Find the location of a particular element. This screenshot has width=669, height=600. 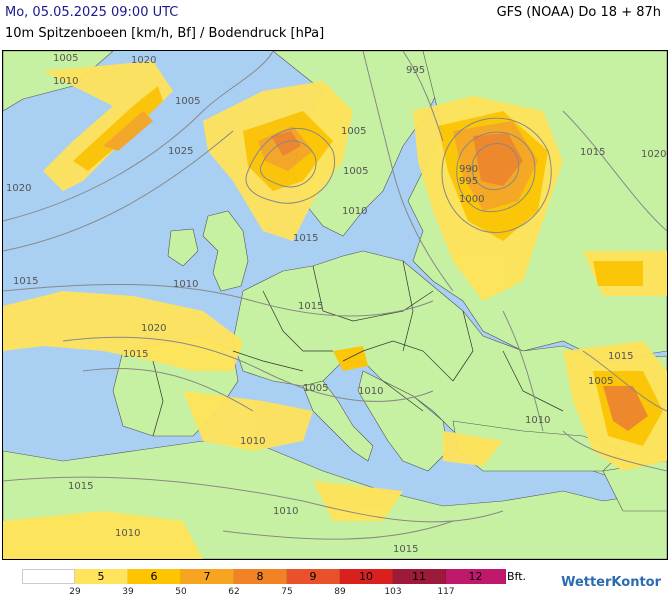

legend-cell: 6 is located at coordinates (154, 576).